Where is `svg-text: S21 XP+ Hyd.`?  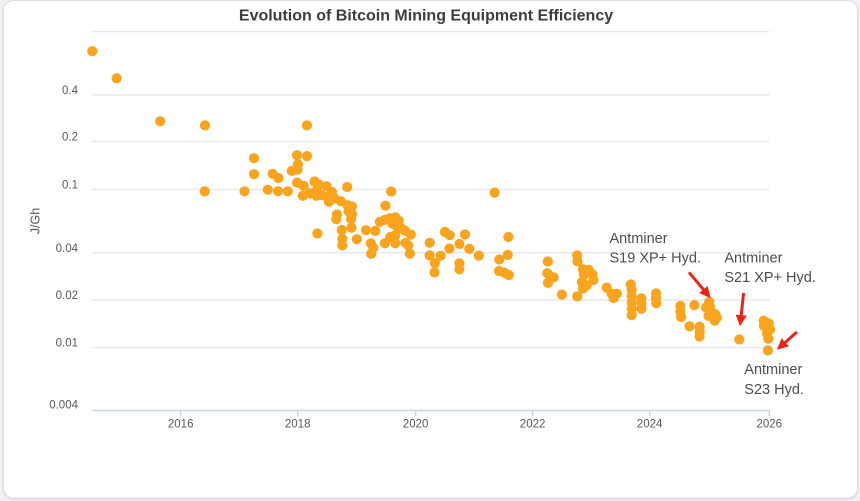
svg-text: S21 XP+ Hyd. is located at coordinates (769, 278).